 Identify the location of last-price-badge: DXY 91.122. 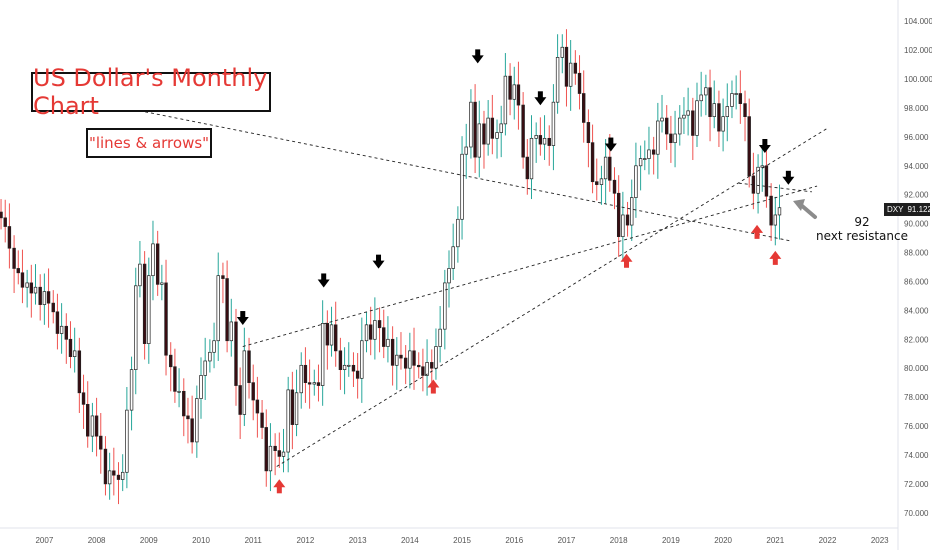
(908, 209).